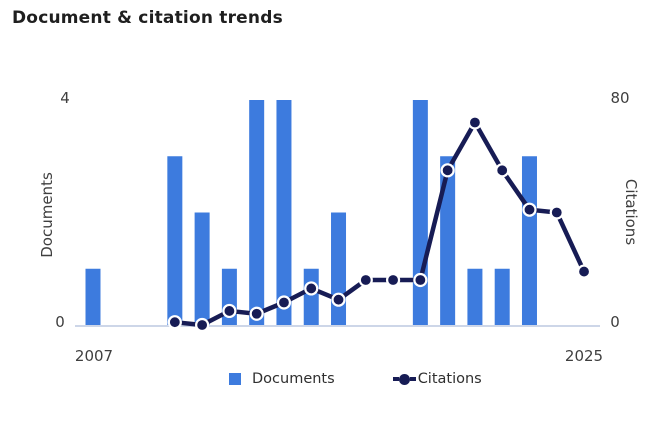  What do you see at coordinates (365, 280) in the screenshot?
I see `citations-point-2017` at bounding box center [365, 280].